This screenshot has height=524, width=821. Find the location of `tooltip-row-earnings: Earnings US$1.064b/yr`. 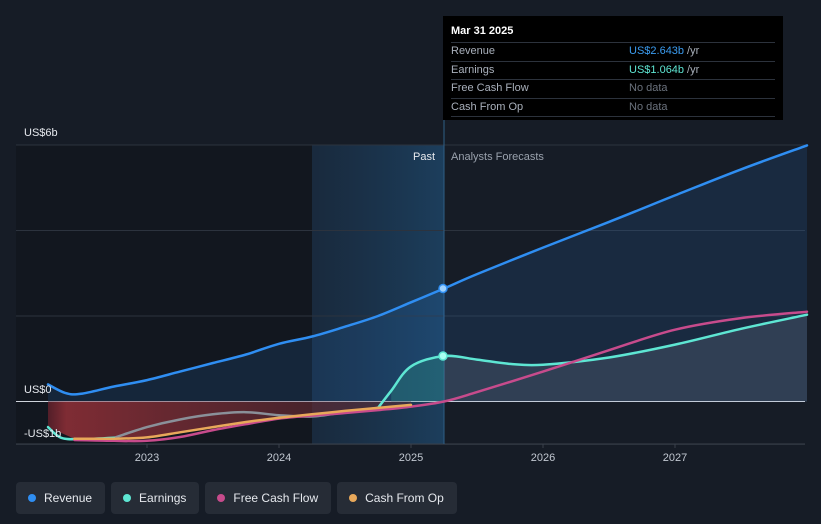

tooltip-row-earnings: Earnings US$1.064b/yr is located at coordinates (613, 70).